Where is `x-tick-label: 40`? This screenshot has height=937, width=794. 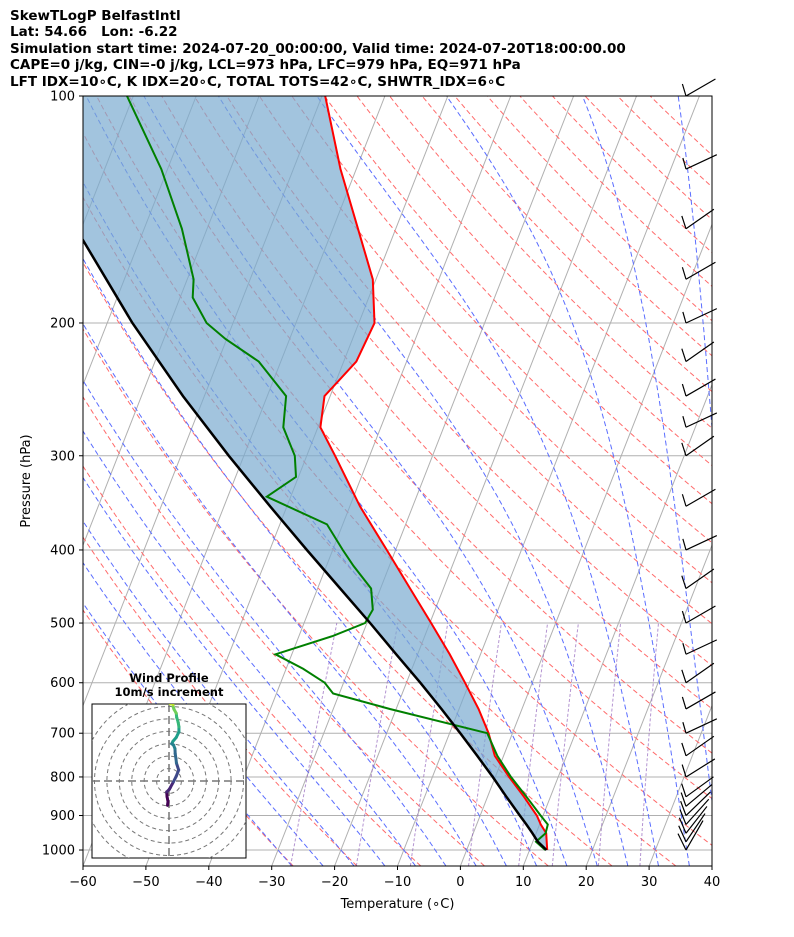 x-tick-label: 40 is located at coordinates (712, 882).